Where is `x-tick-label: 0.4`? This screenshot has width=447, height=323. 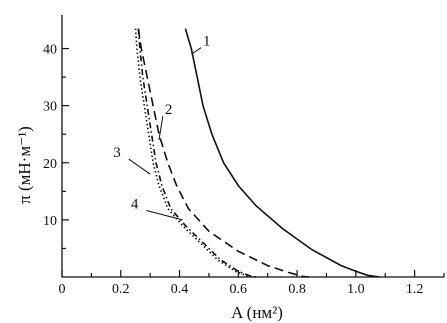 x-tick-label: 0.4 is located at coordinates (180, 289).